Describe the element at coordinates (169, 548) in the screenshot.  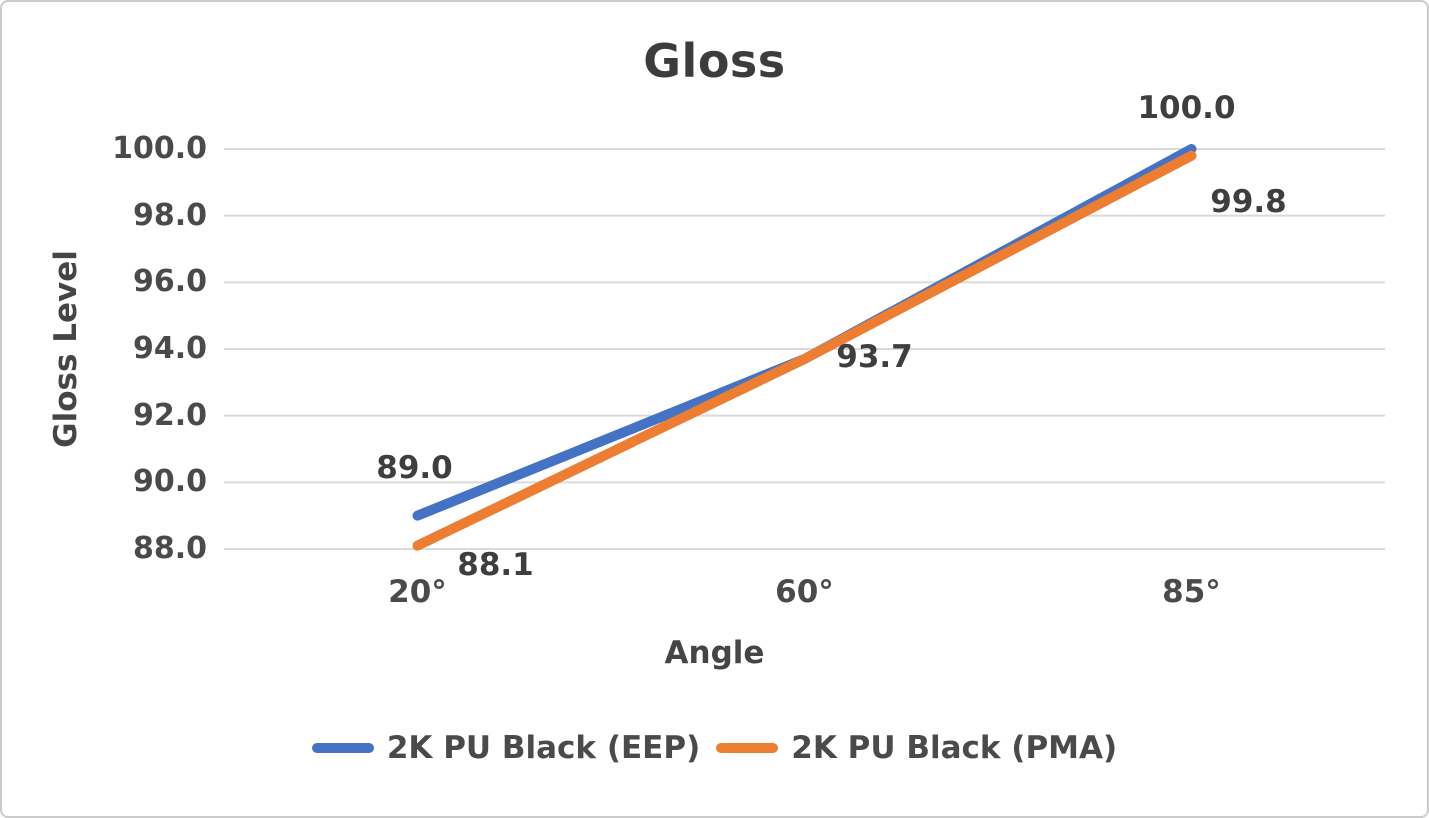
I see `y-tick-label: 88.0` at that location.